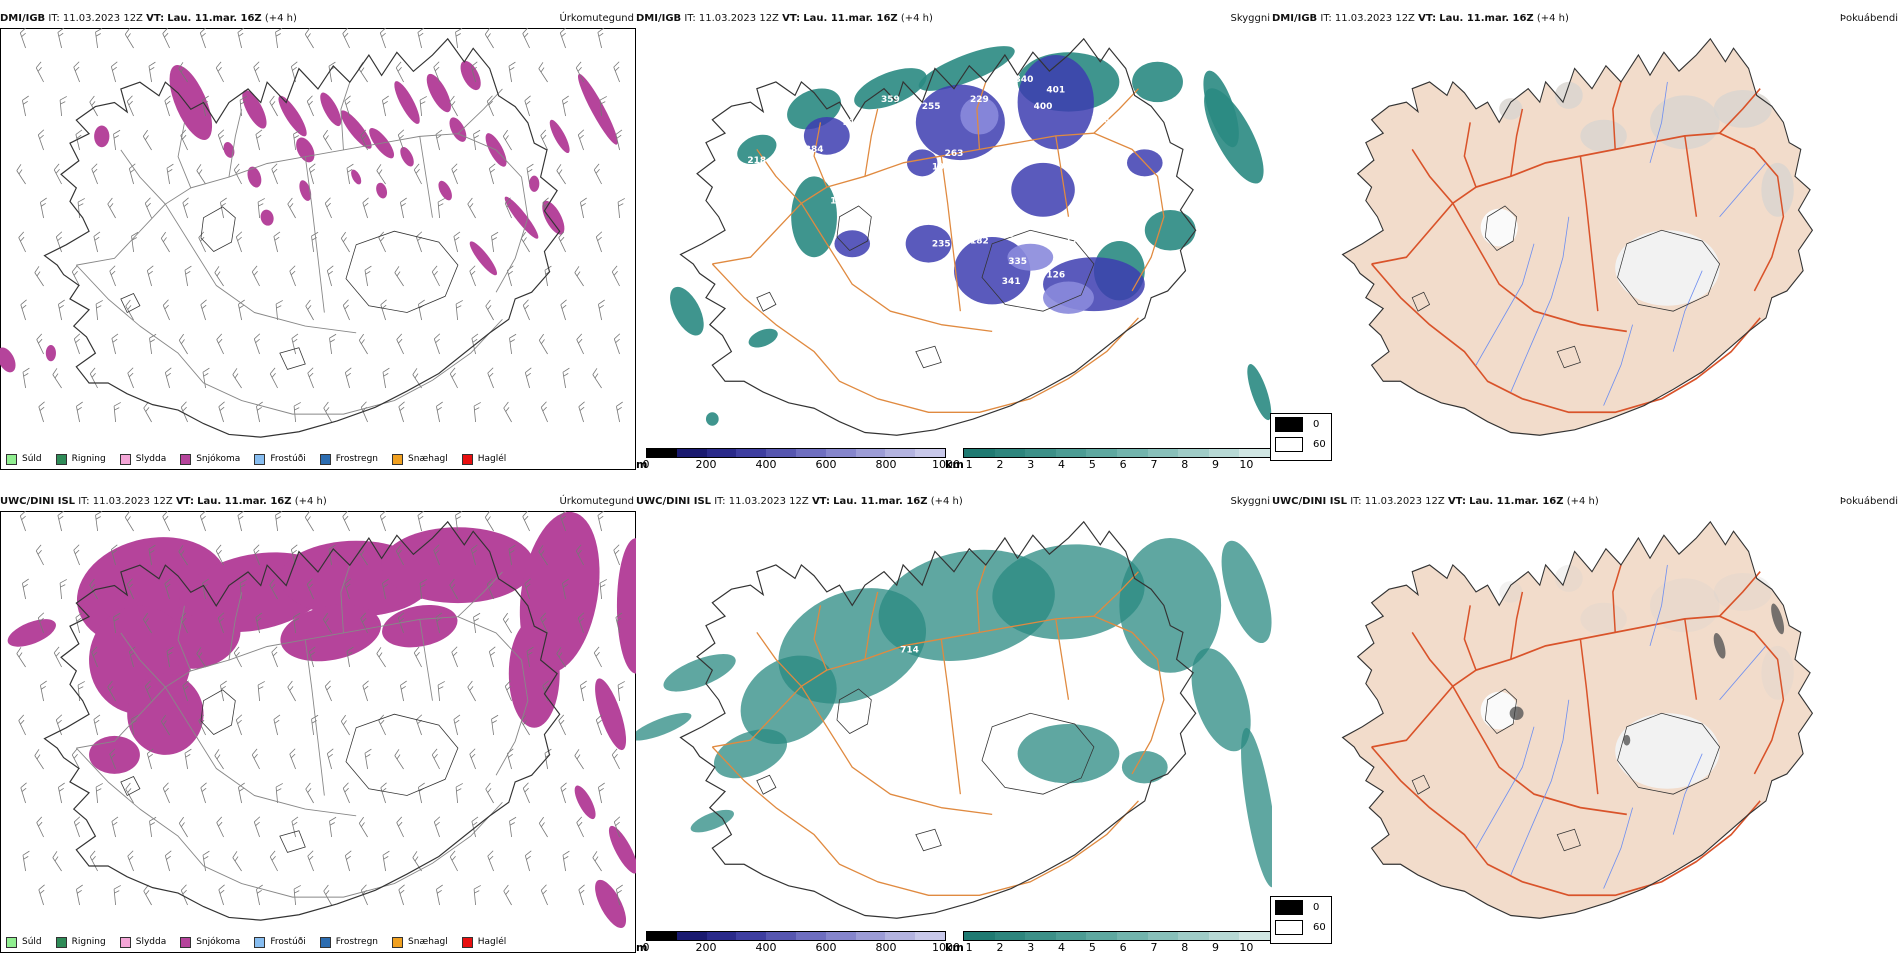 Image resolution: width=1900 pixels, height=955 pixels. Describe the element at coordinates (302, 238) in the screenshot. I see `land-area` at that location.